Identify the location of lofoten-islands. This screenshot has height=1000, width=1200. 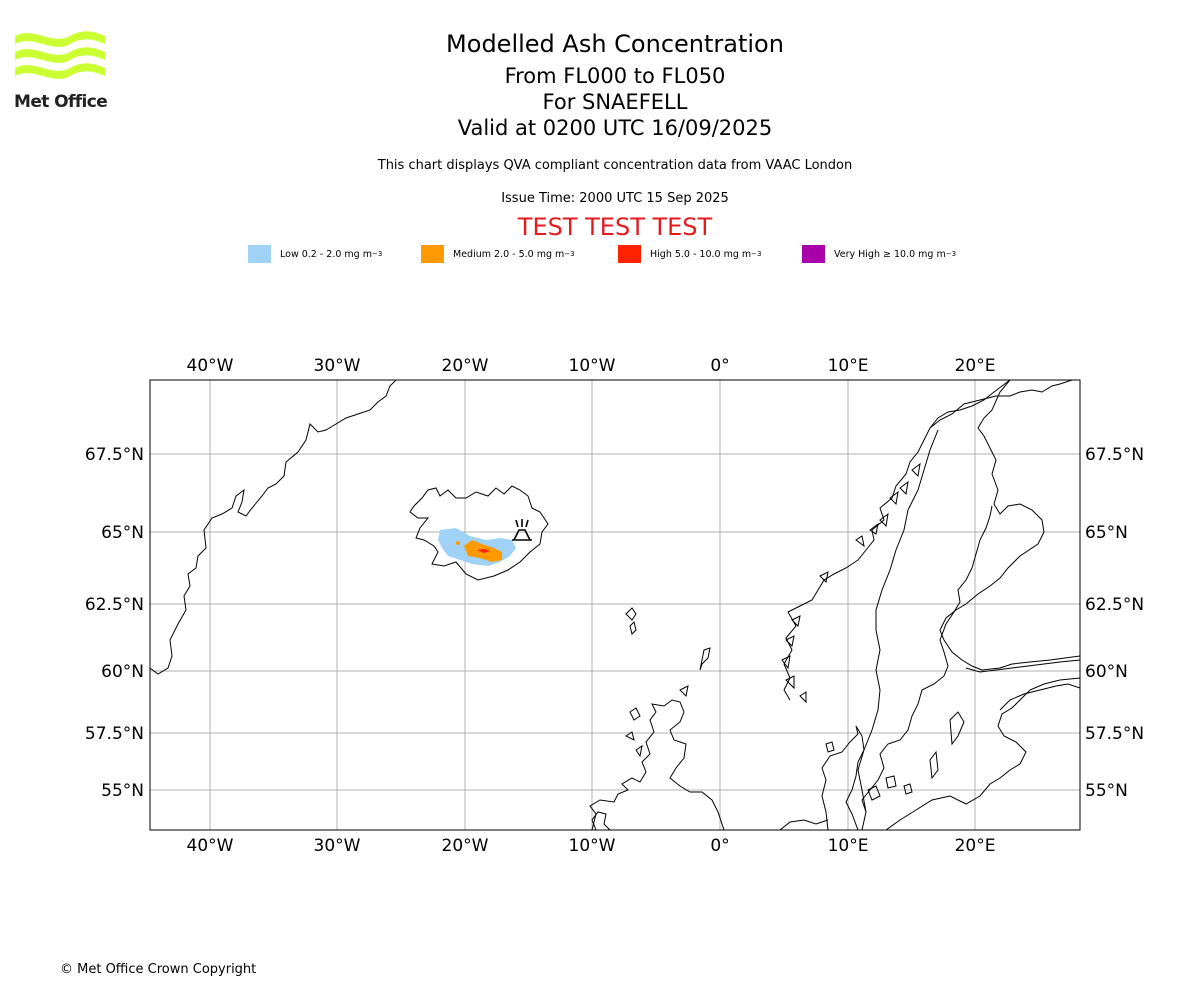
(888, 505).